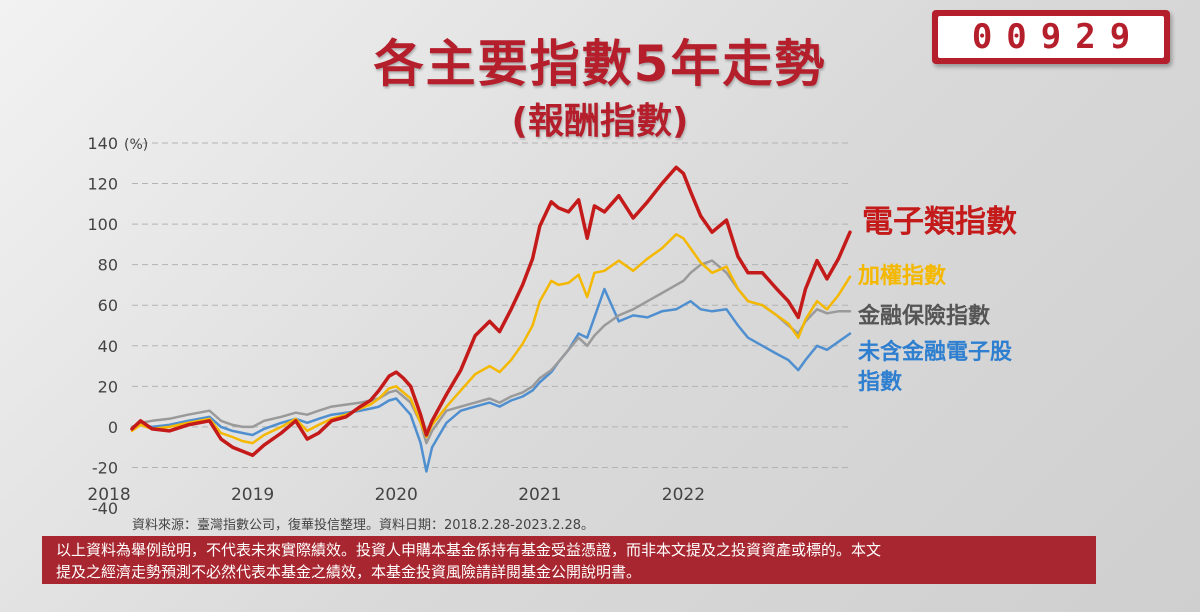  I want to click on fund-code-badge: 00929, so click(1051, 37).